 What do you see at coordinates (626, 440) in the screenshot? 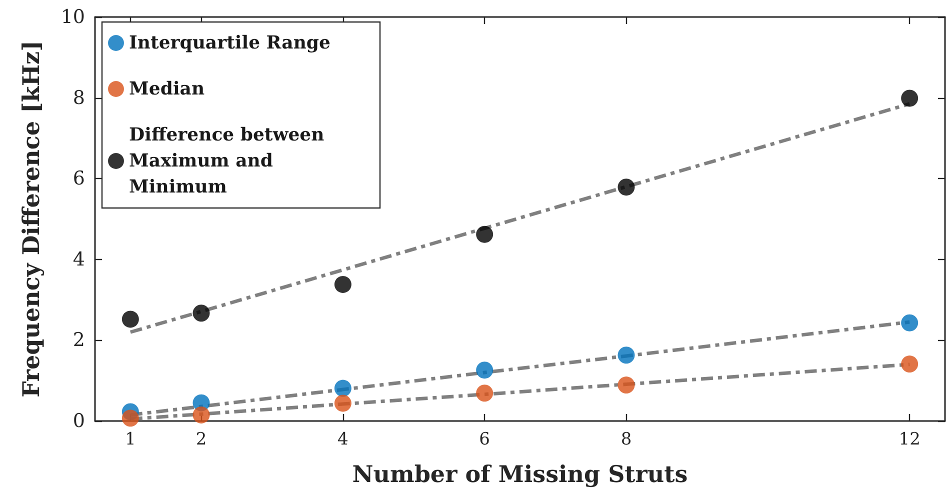
I see `x-tick-label: 8` at bounding box center [626, 440].